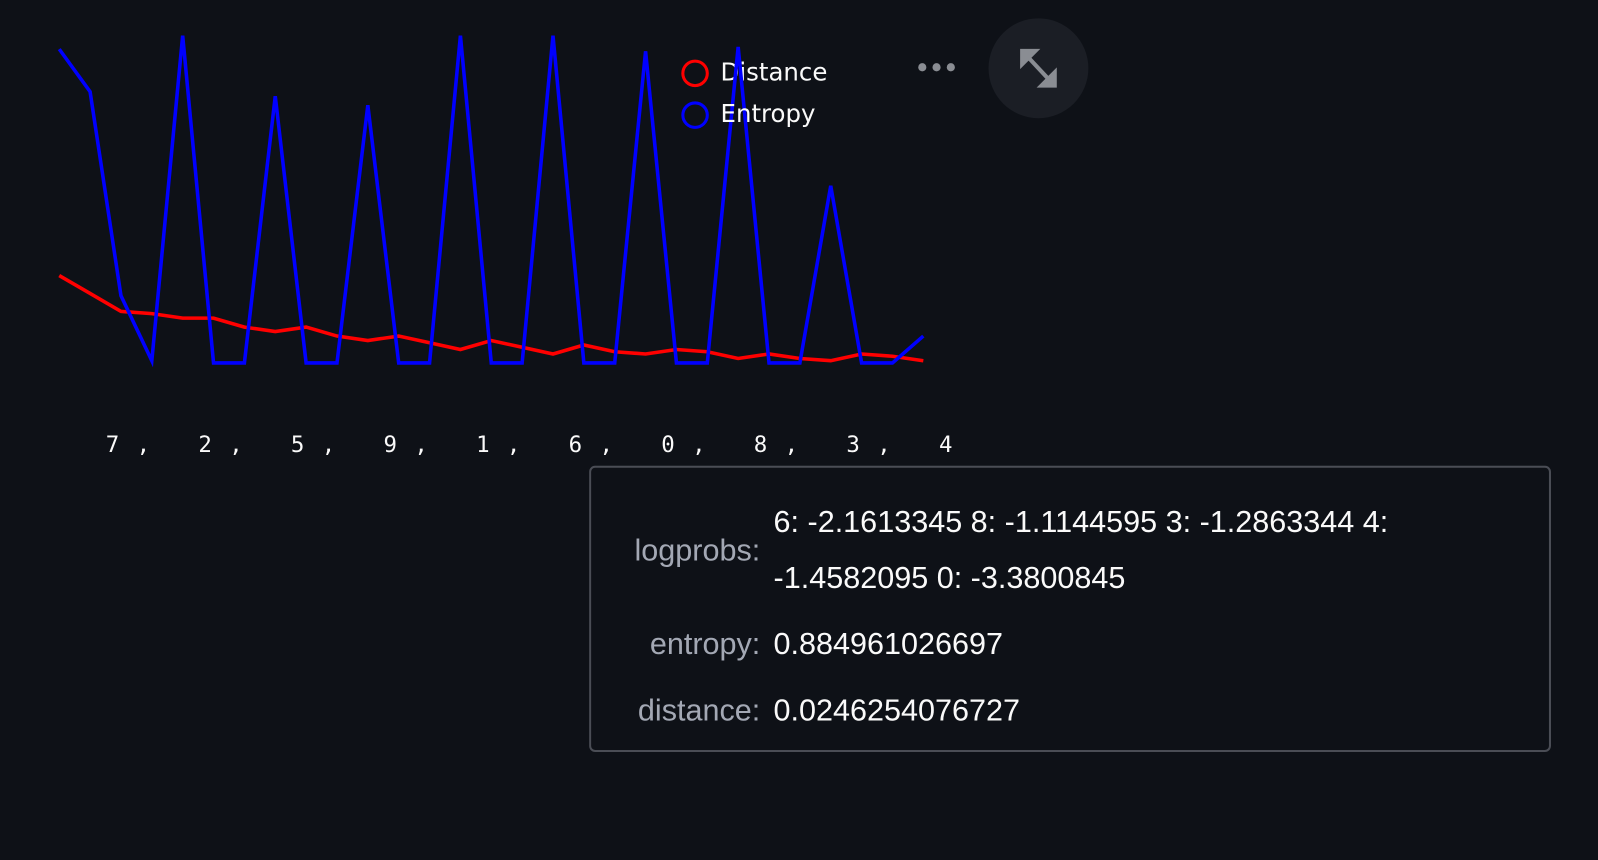 This screenshot has width=1598, height=860. Describe the element at coordinates (697, 550) in the screenshot. I see `tooltip-label: logprobs:` at that location.